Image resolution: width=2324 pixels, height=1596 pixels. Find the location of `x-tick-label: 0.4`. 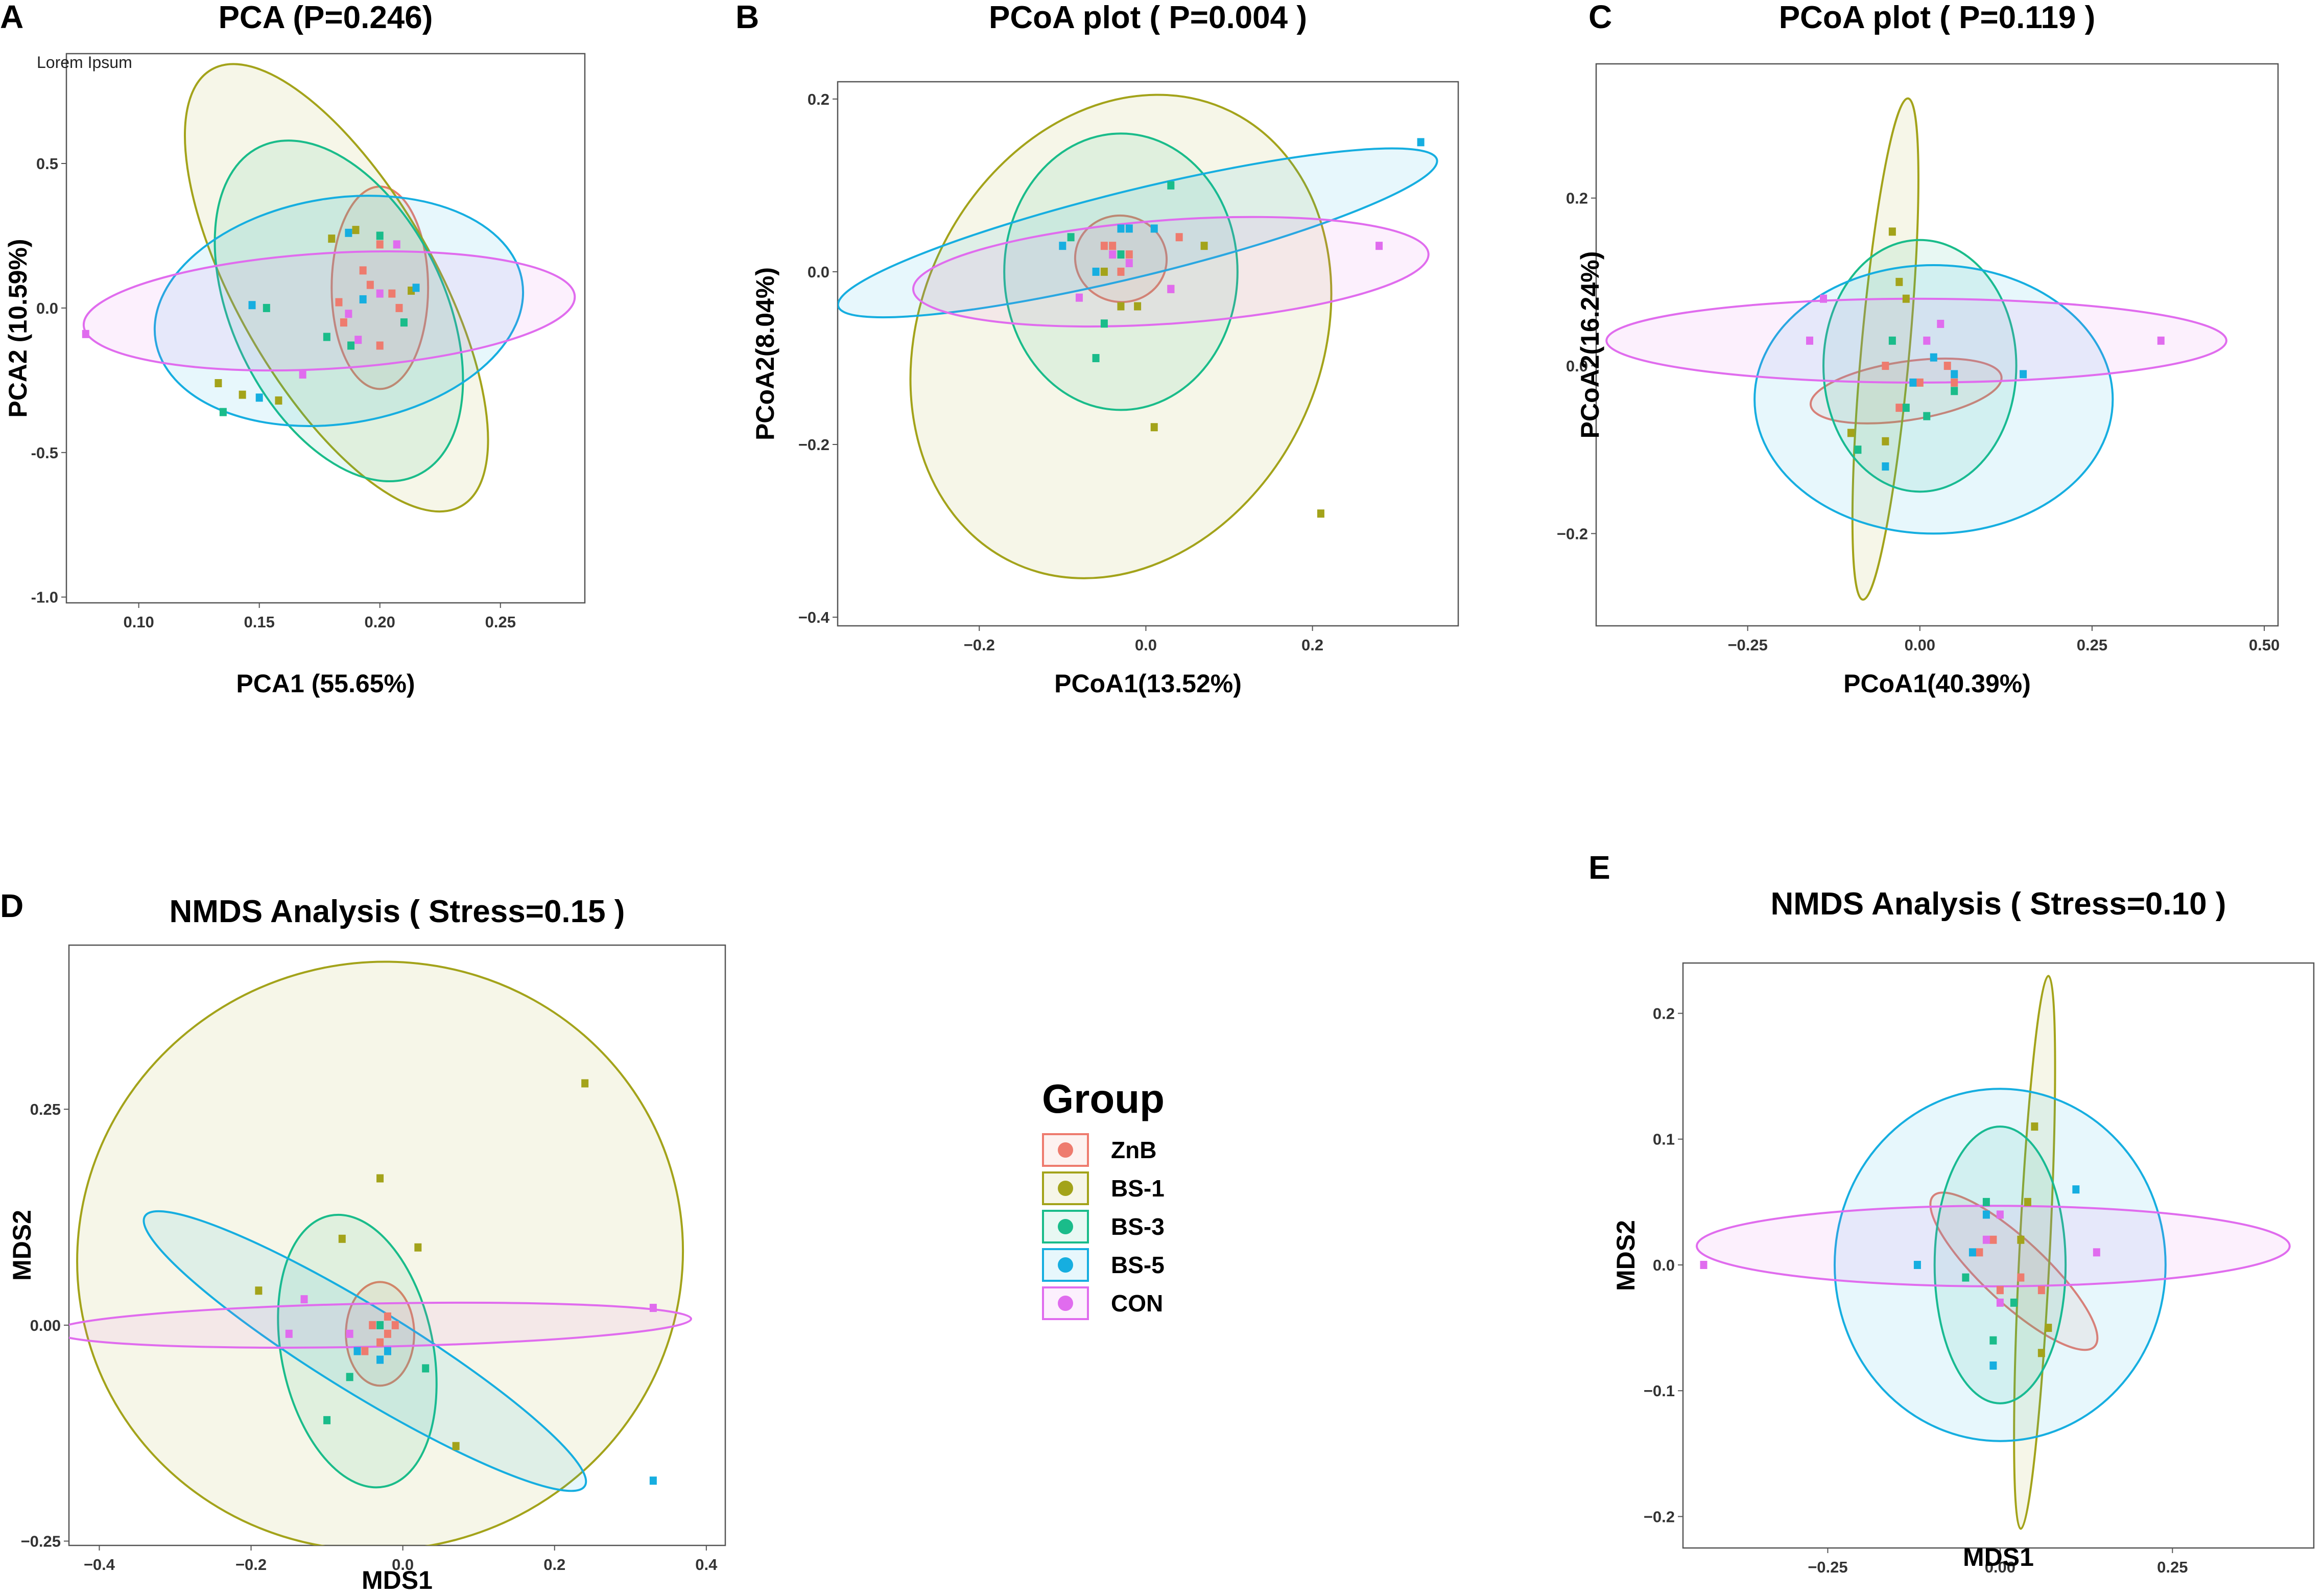

x-tick-label: 0.4 is located at coordinates (706, 1565).